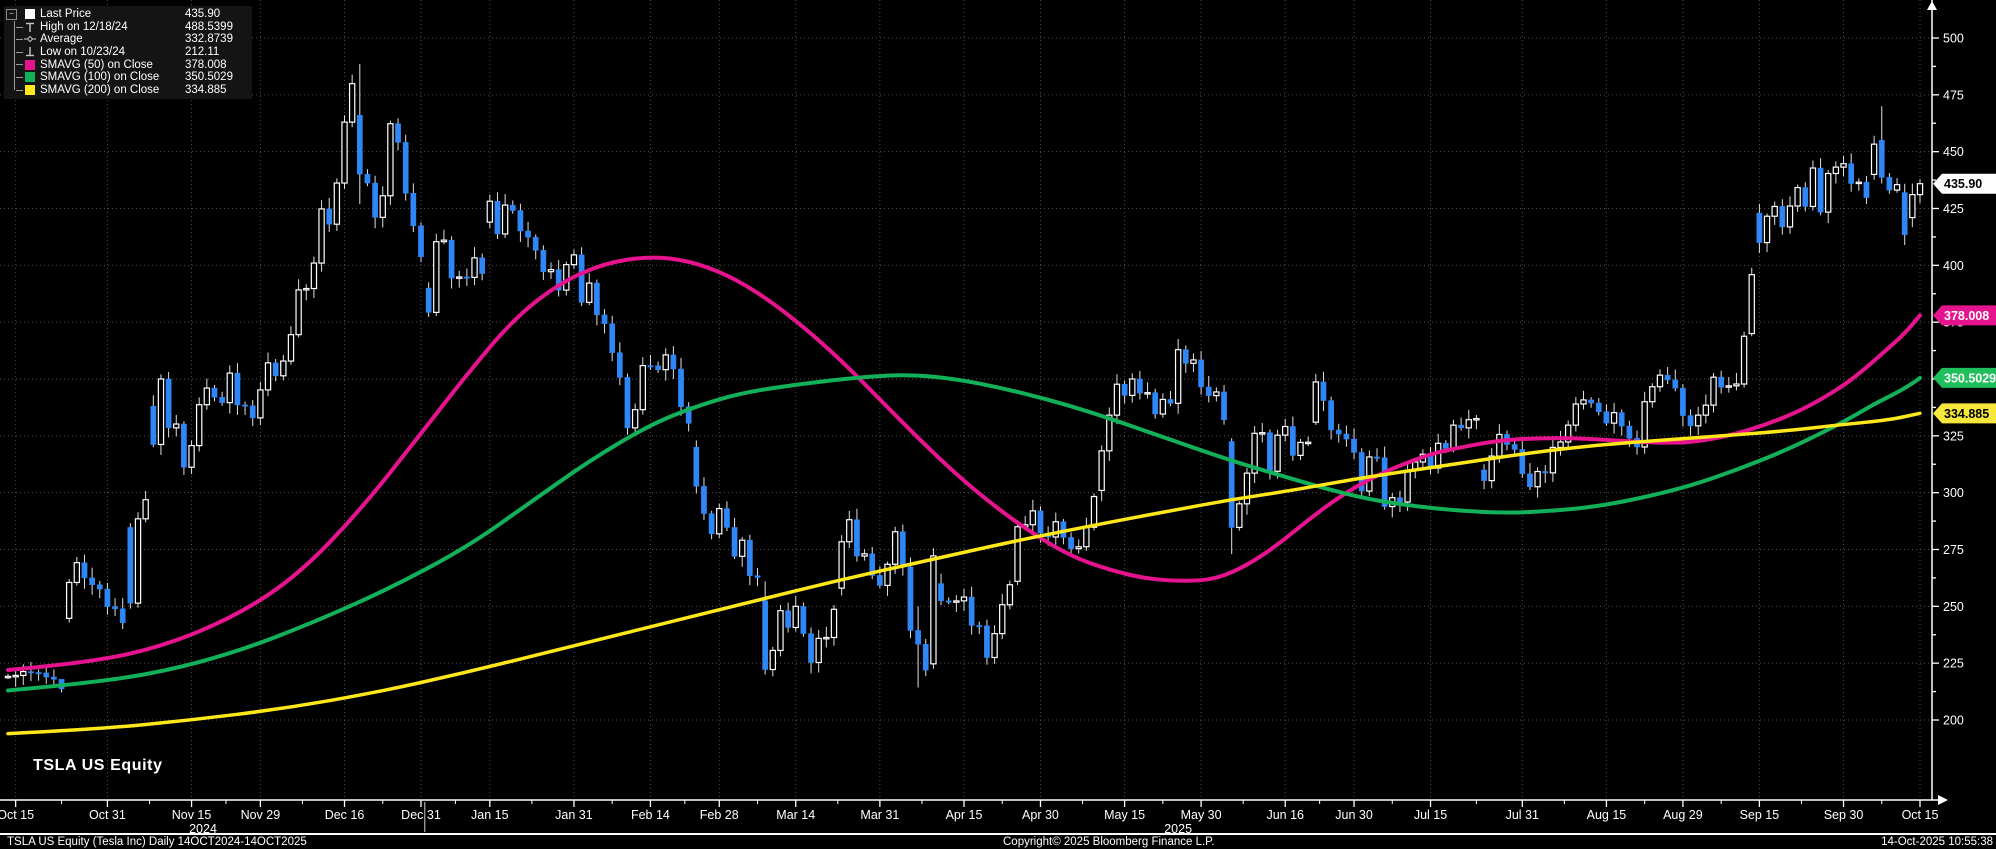 The image size is (1996, 849). I want to click on last-price-tag: 435.90, so click(1964, 183).